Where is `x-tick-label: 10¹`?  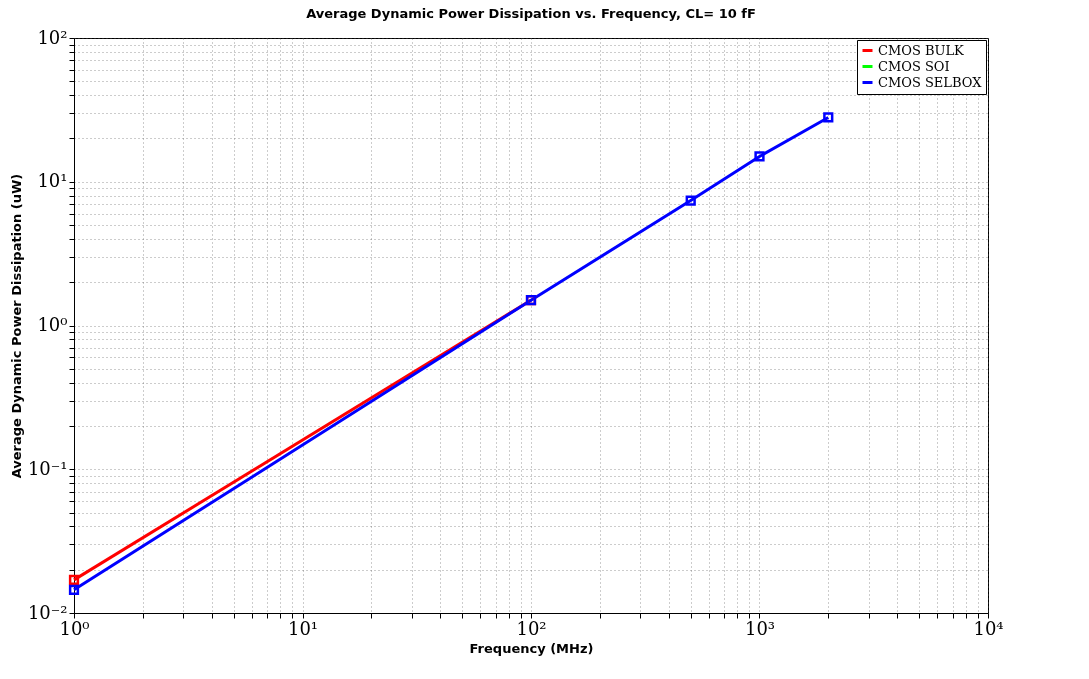
x-tick-label: 10¹ is located at coordinates (303, 628).